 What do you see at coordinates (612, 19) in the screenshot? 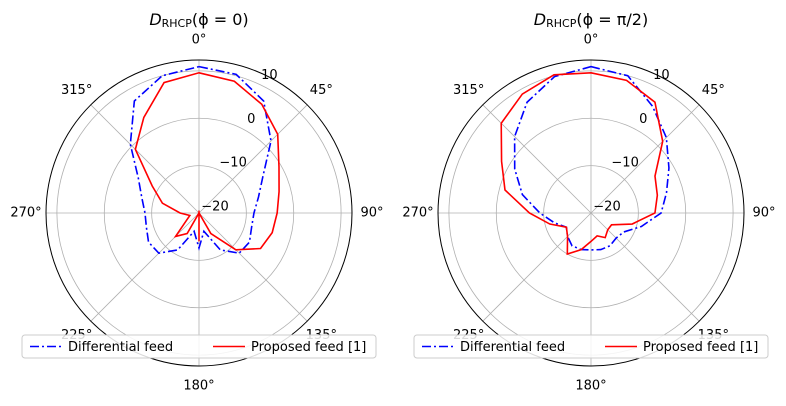
I see `title-rest: (ϕ = π/2)` at bounding box center [612, 19].